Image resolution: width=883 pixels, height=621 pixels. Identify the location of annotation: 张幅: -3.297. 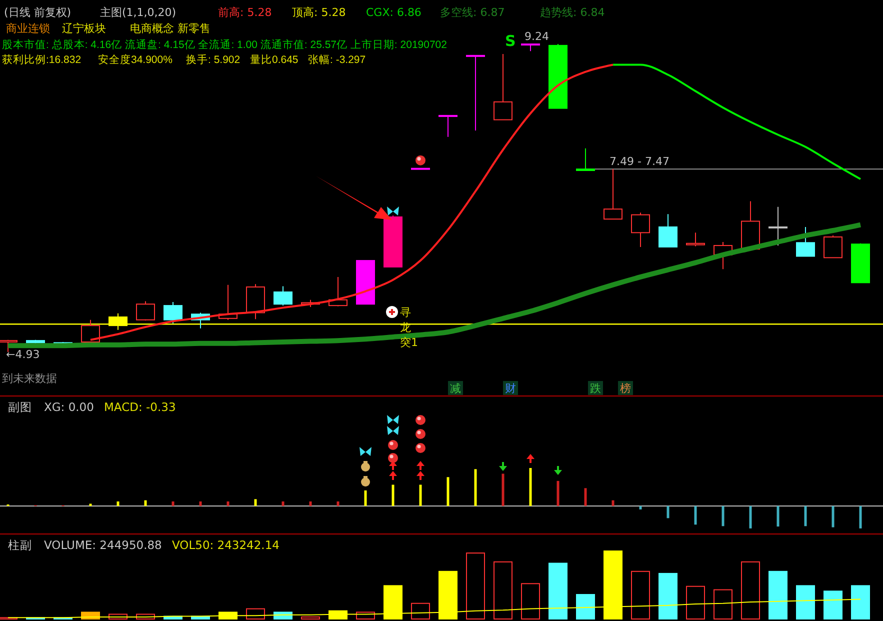
(337, 59).